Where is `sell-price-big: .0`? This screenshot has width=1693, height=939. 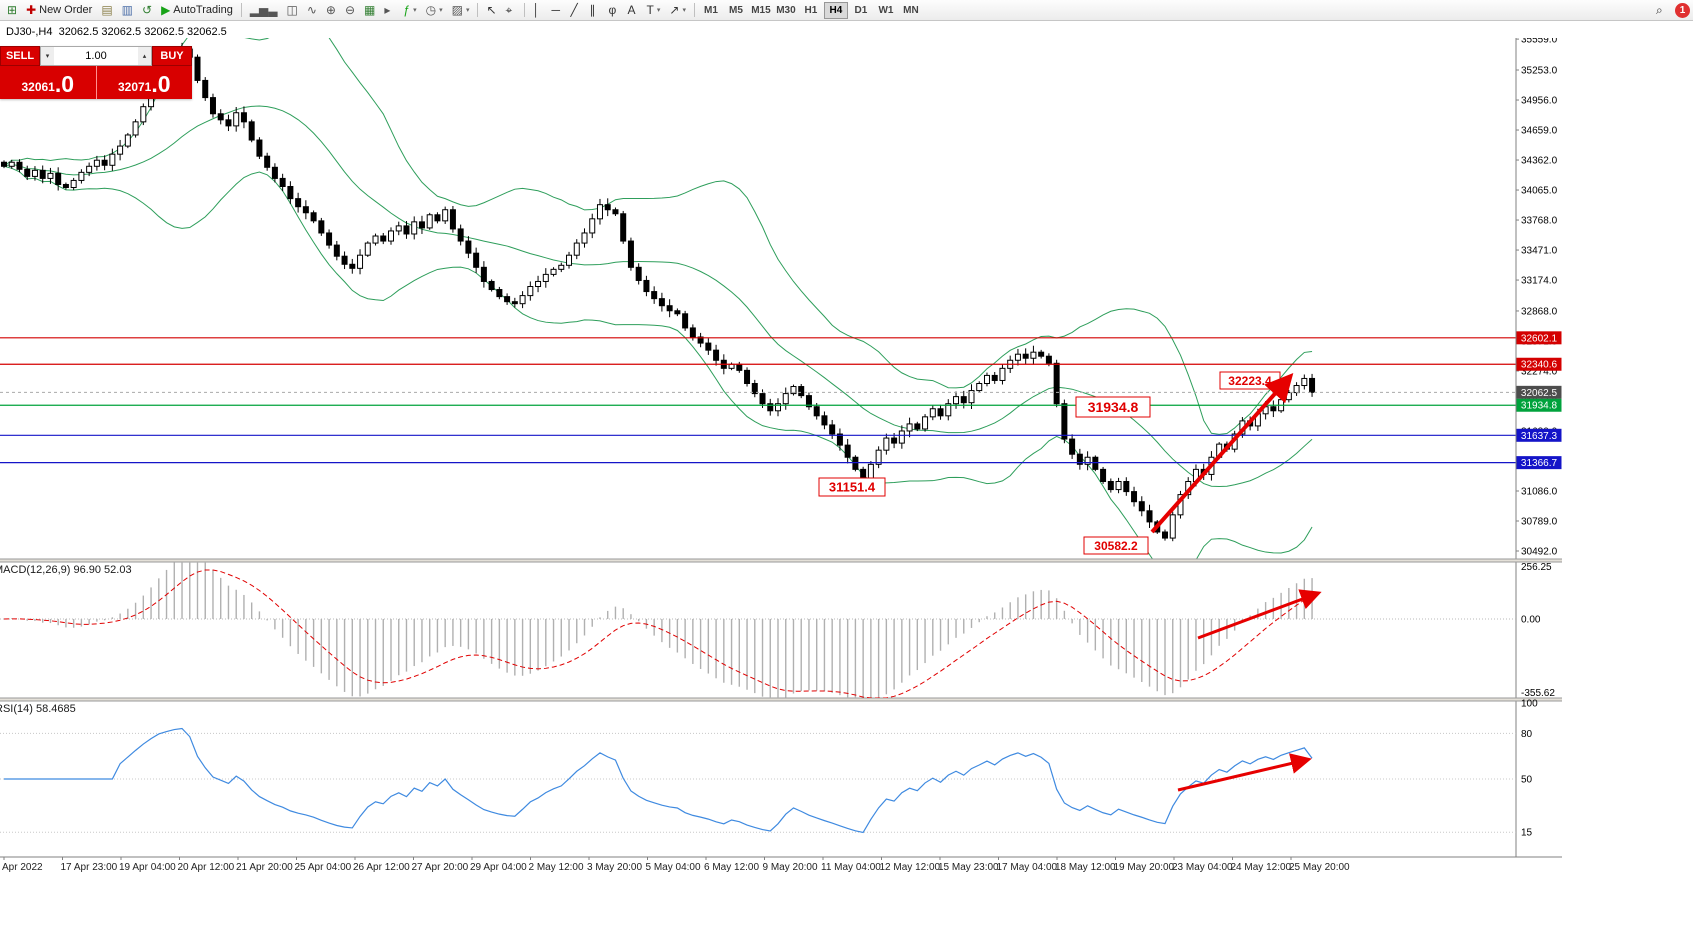
sell-price-big: .0 is located at coordinates (64, 84).